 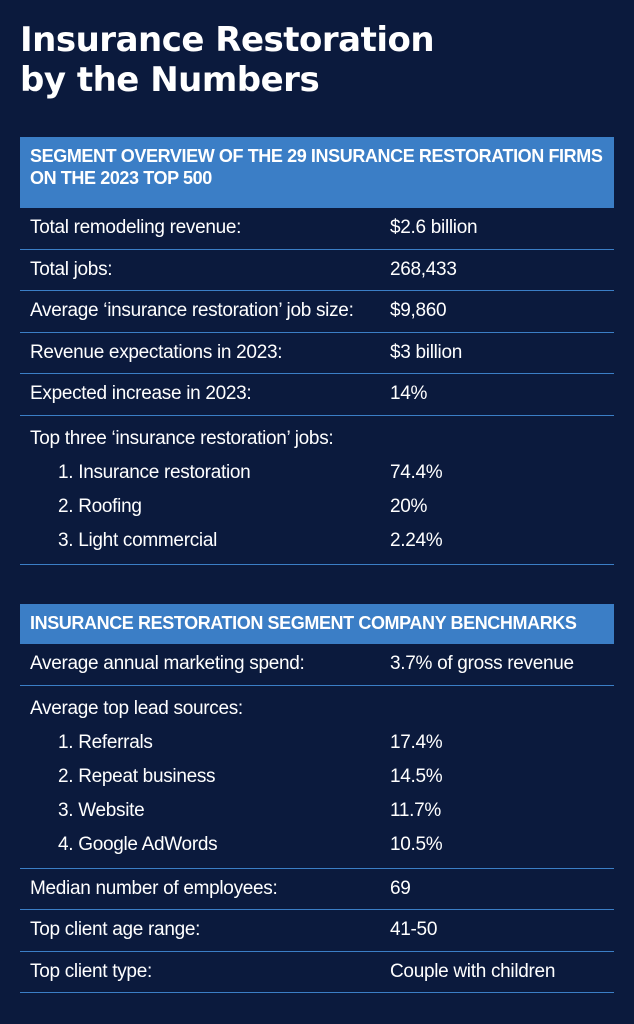 I want to click on list-item-label: 1. Referrals, so click(x=105, y=742).